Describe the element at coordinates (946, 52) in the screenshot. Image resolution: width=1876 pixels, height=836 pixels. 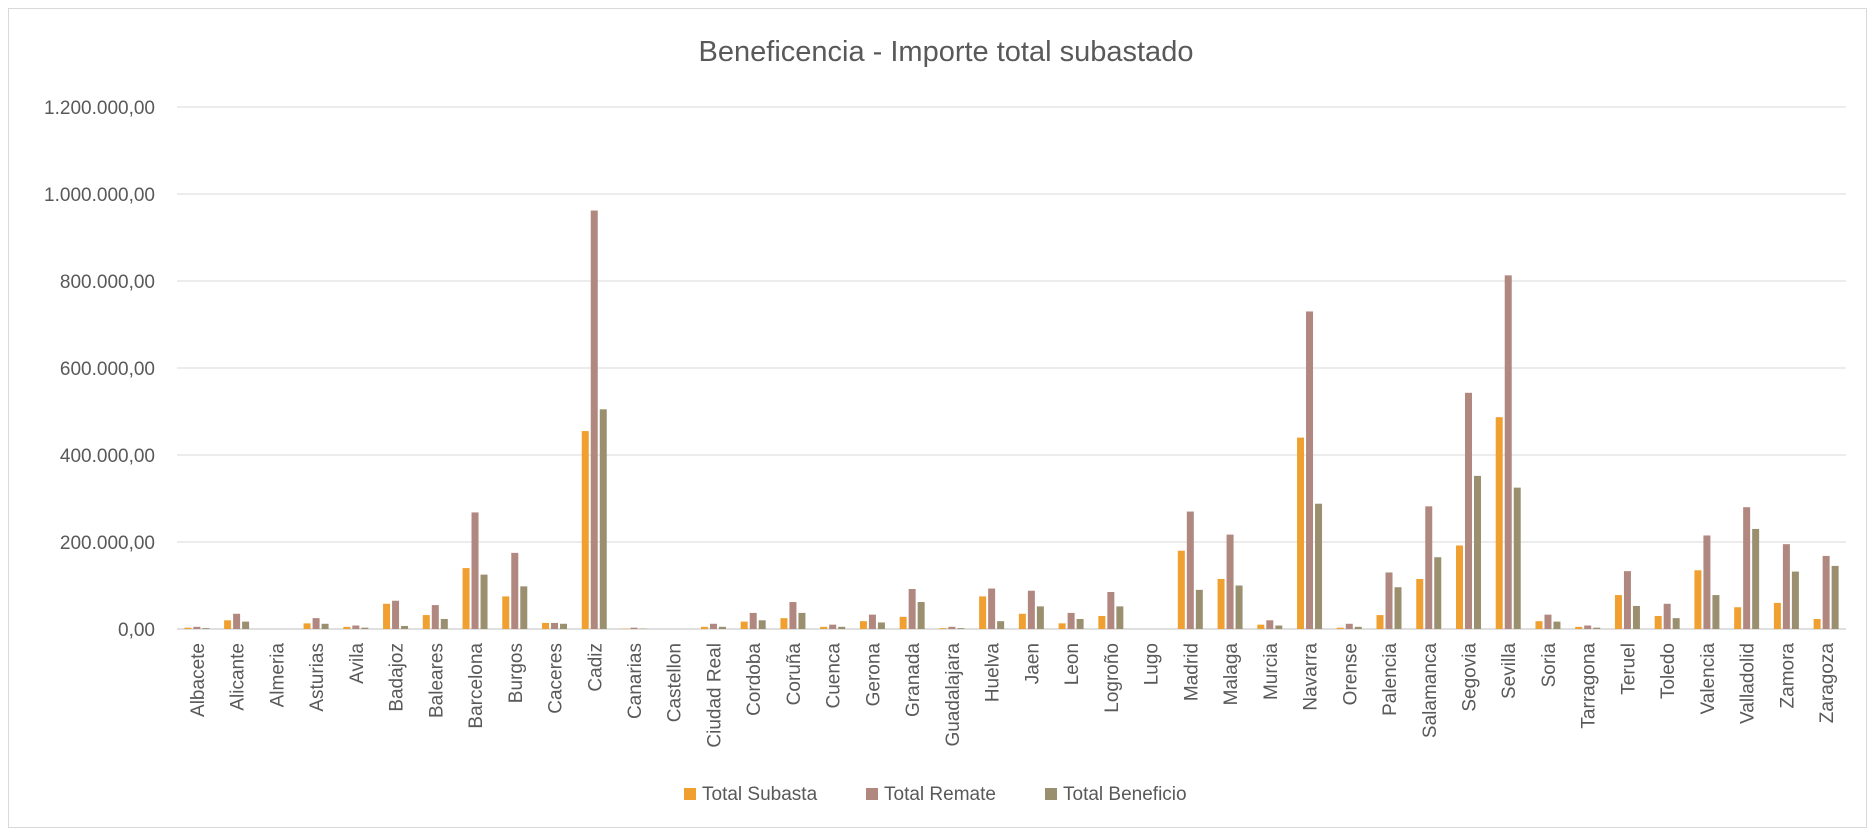
I see `chart-title: Beneficencia - Importe total subastado` at that location.